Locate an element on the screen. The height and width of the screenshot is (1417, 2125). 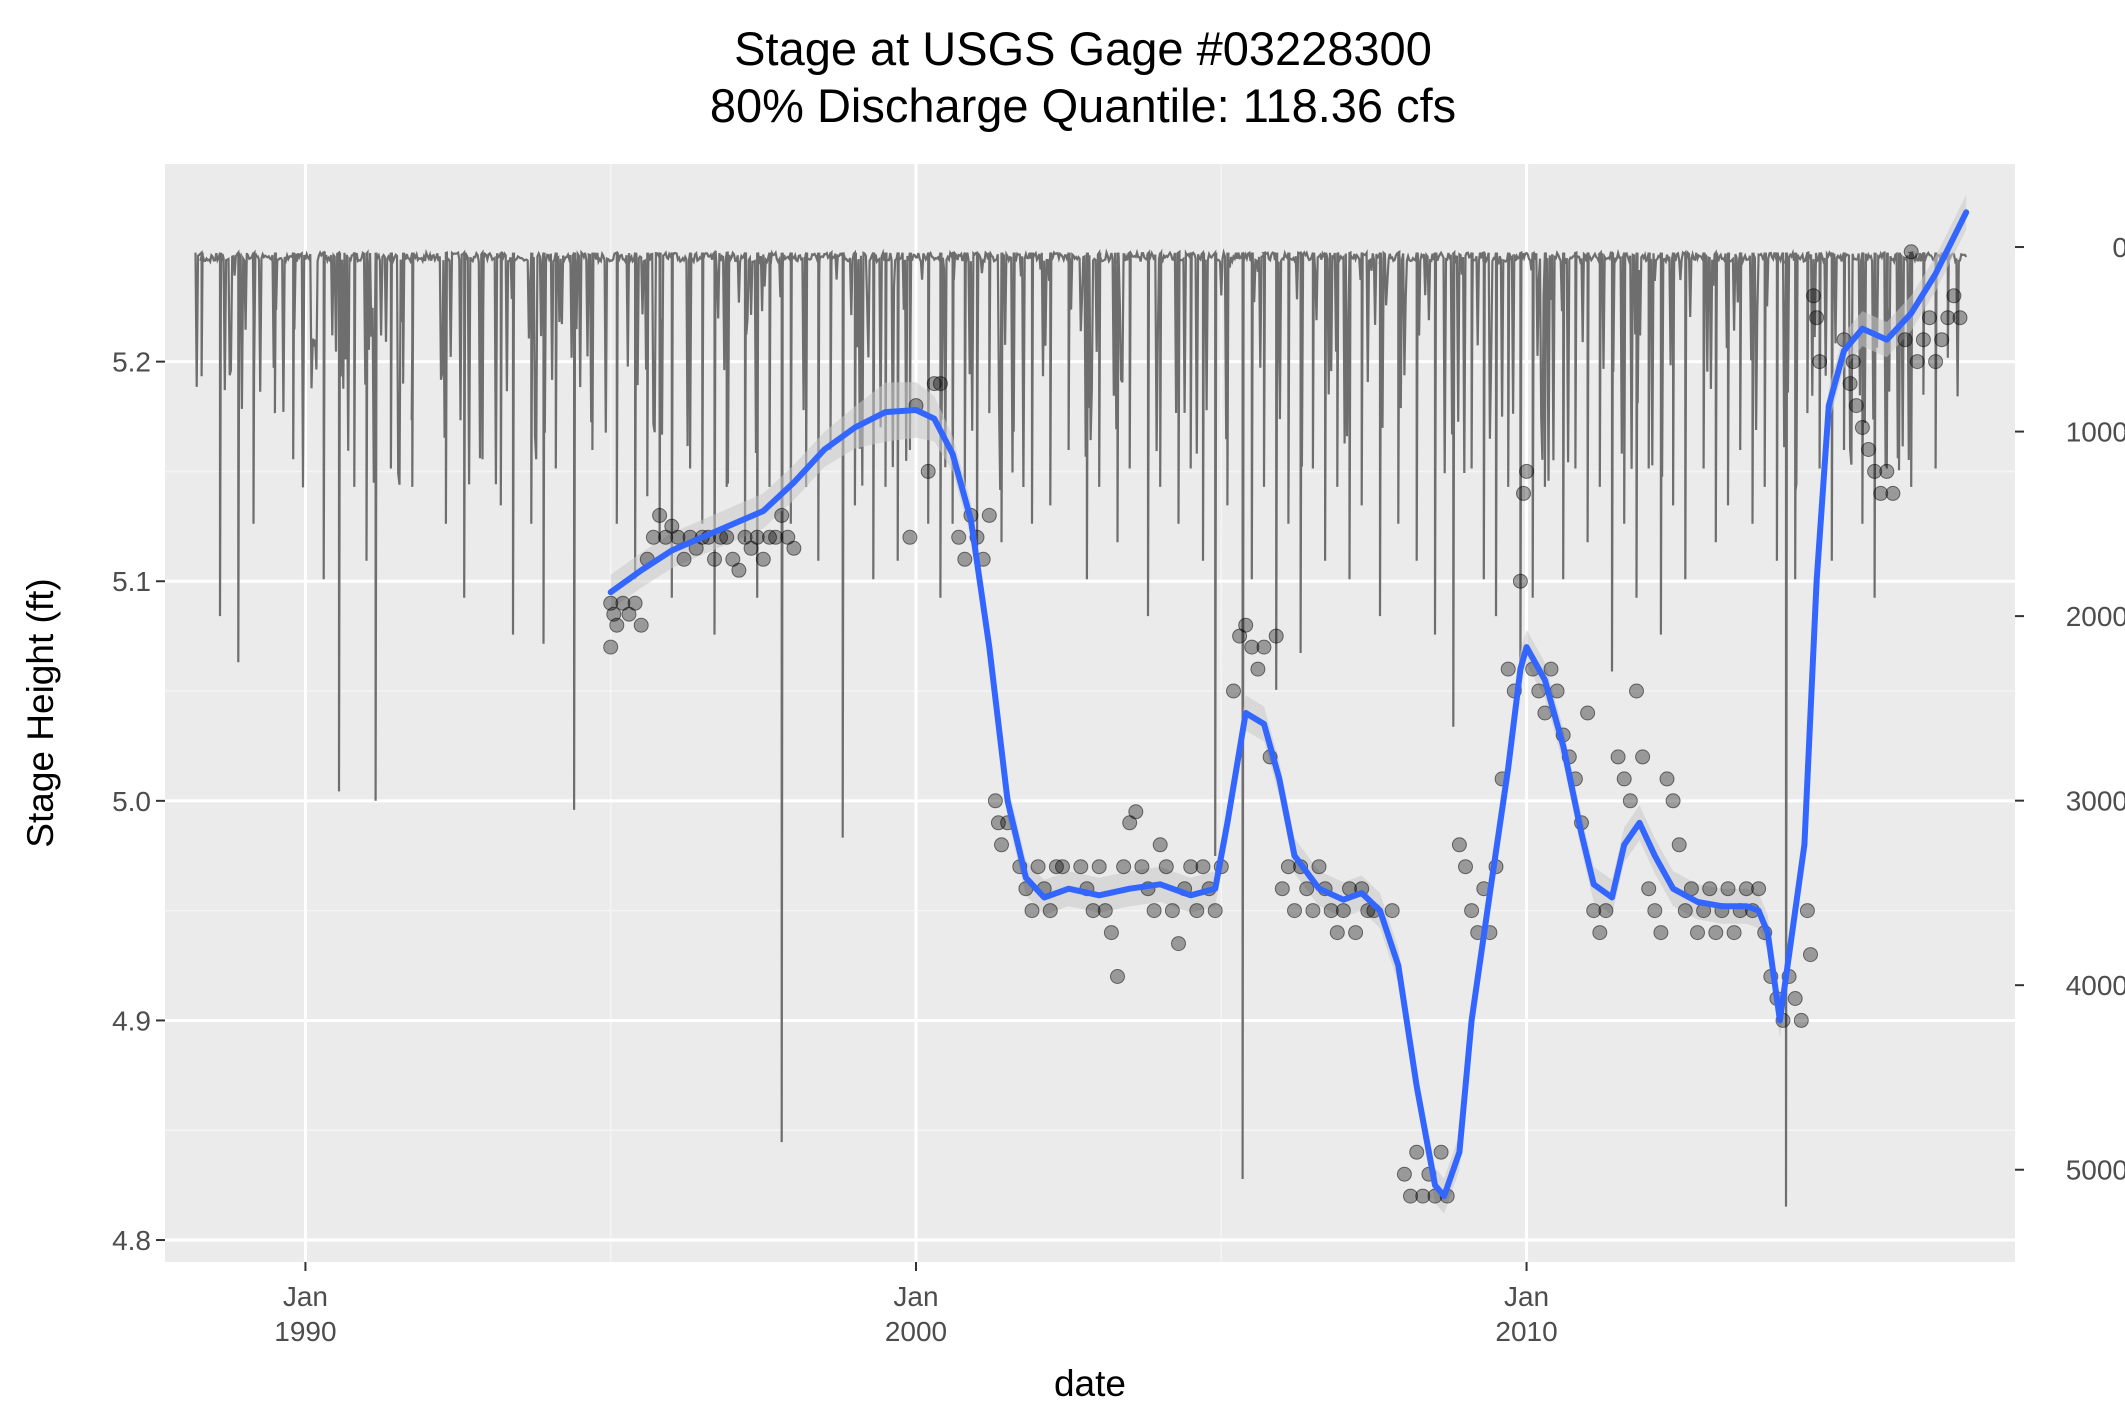
y-tick-label: 4.8 is located at coordinates (131, 1240).